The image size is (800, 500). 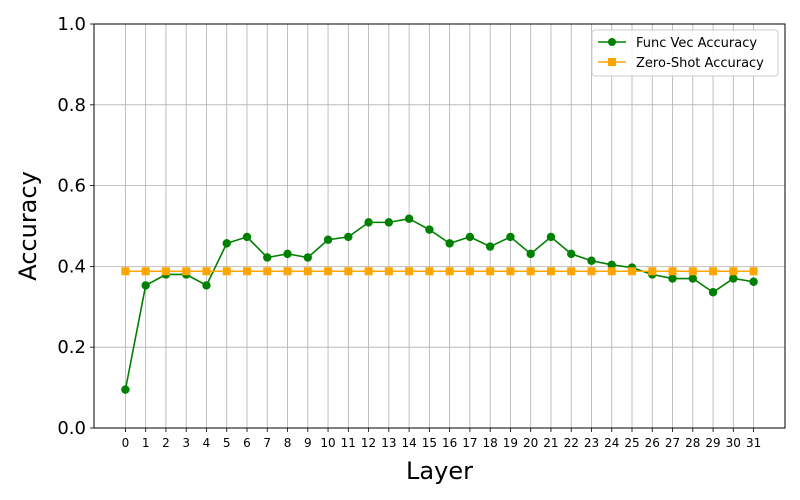 What do you see at coordinates (71, 24) in the screenshot?
I see `y-tick-label: 1.0` at bounding box center [71, 24].